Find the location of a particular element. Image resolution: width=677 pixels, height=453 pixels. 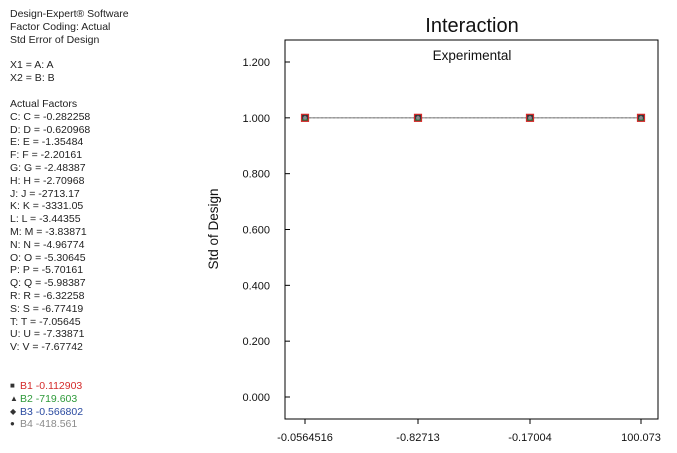

diamond-marker-icon: ◆ is located at coordinates (13, 411).